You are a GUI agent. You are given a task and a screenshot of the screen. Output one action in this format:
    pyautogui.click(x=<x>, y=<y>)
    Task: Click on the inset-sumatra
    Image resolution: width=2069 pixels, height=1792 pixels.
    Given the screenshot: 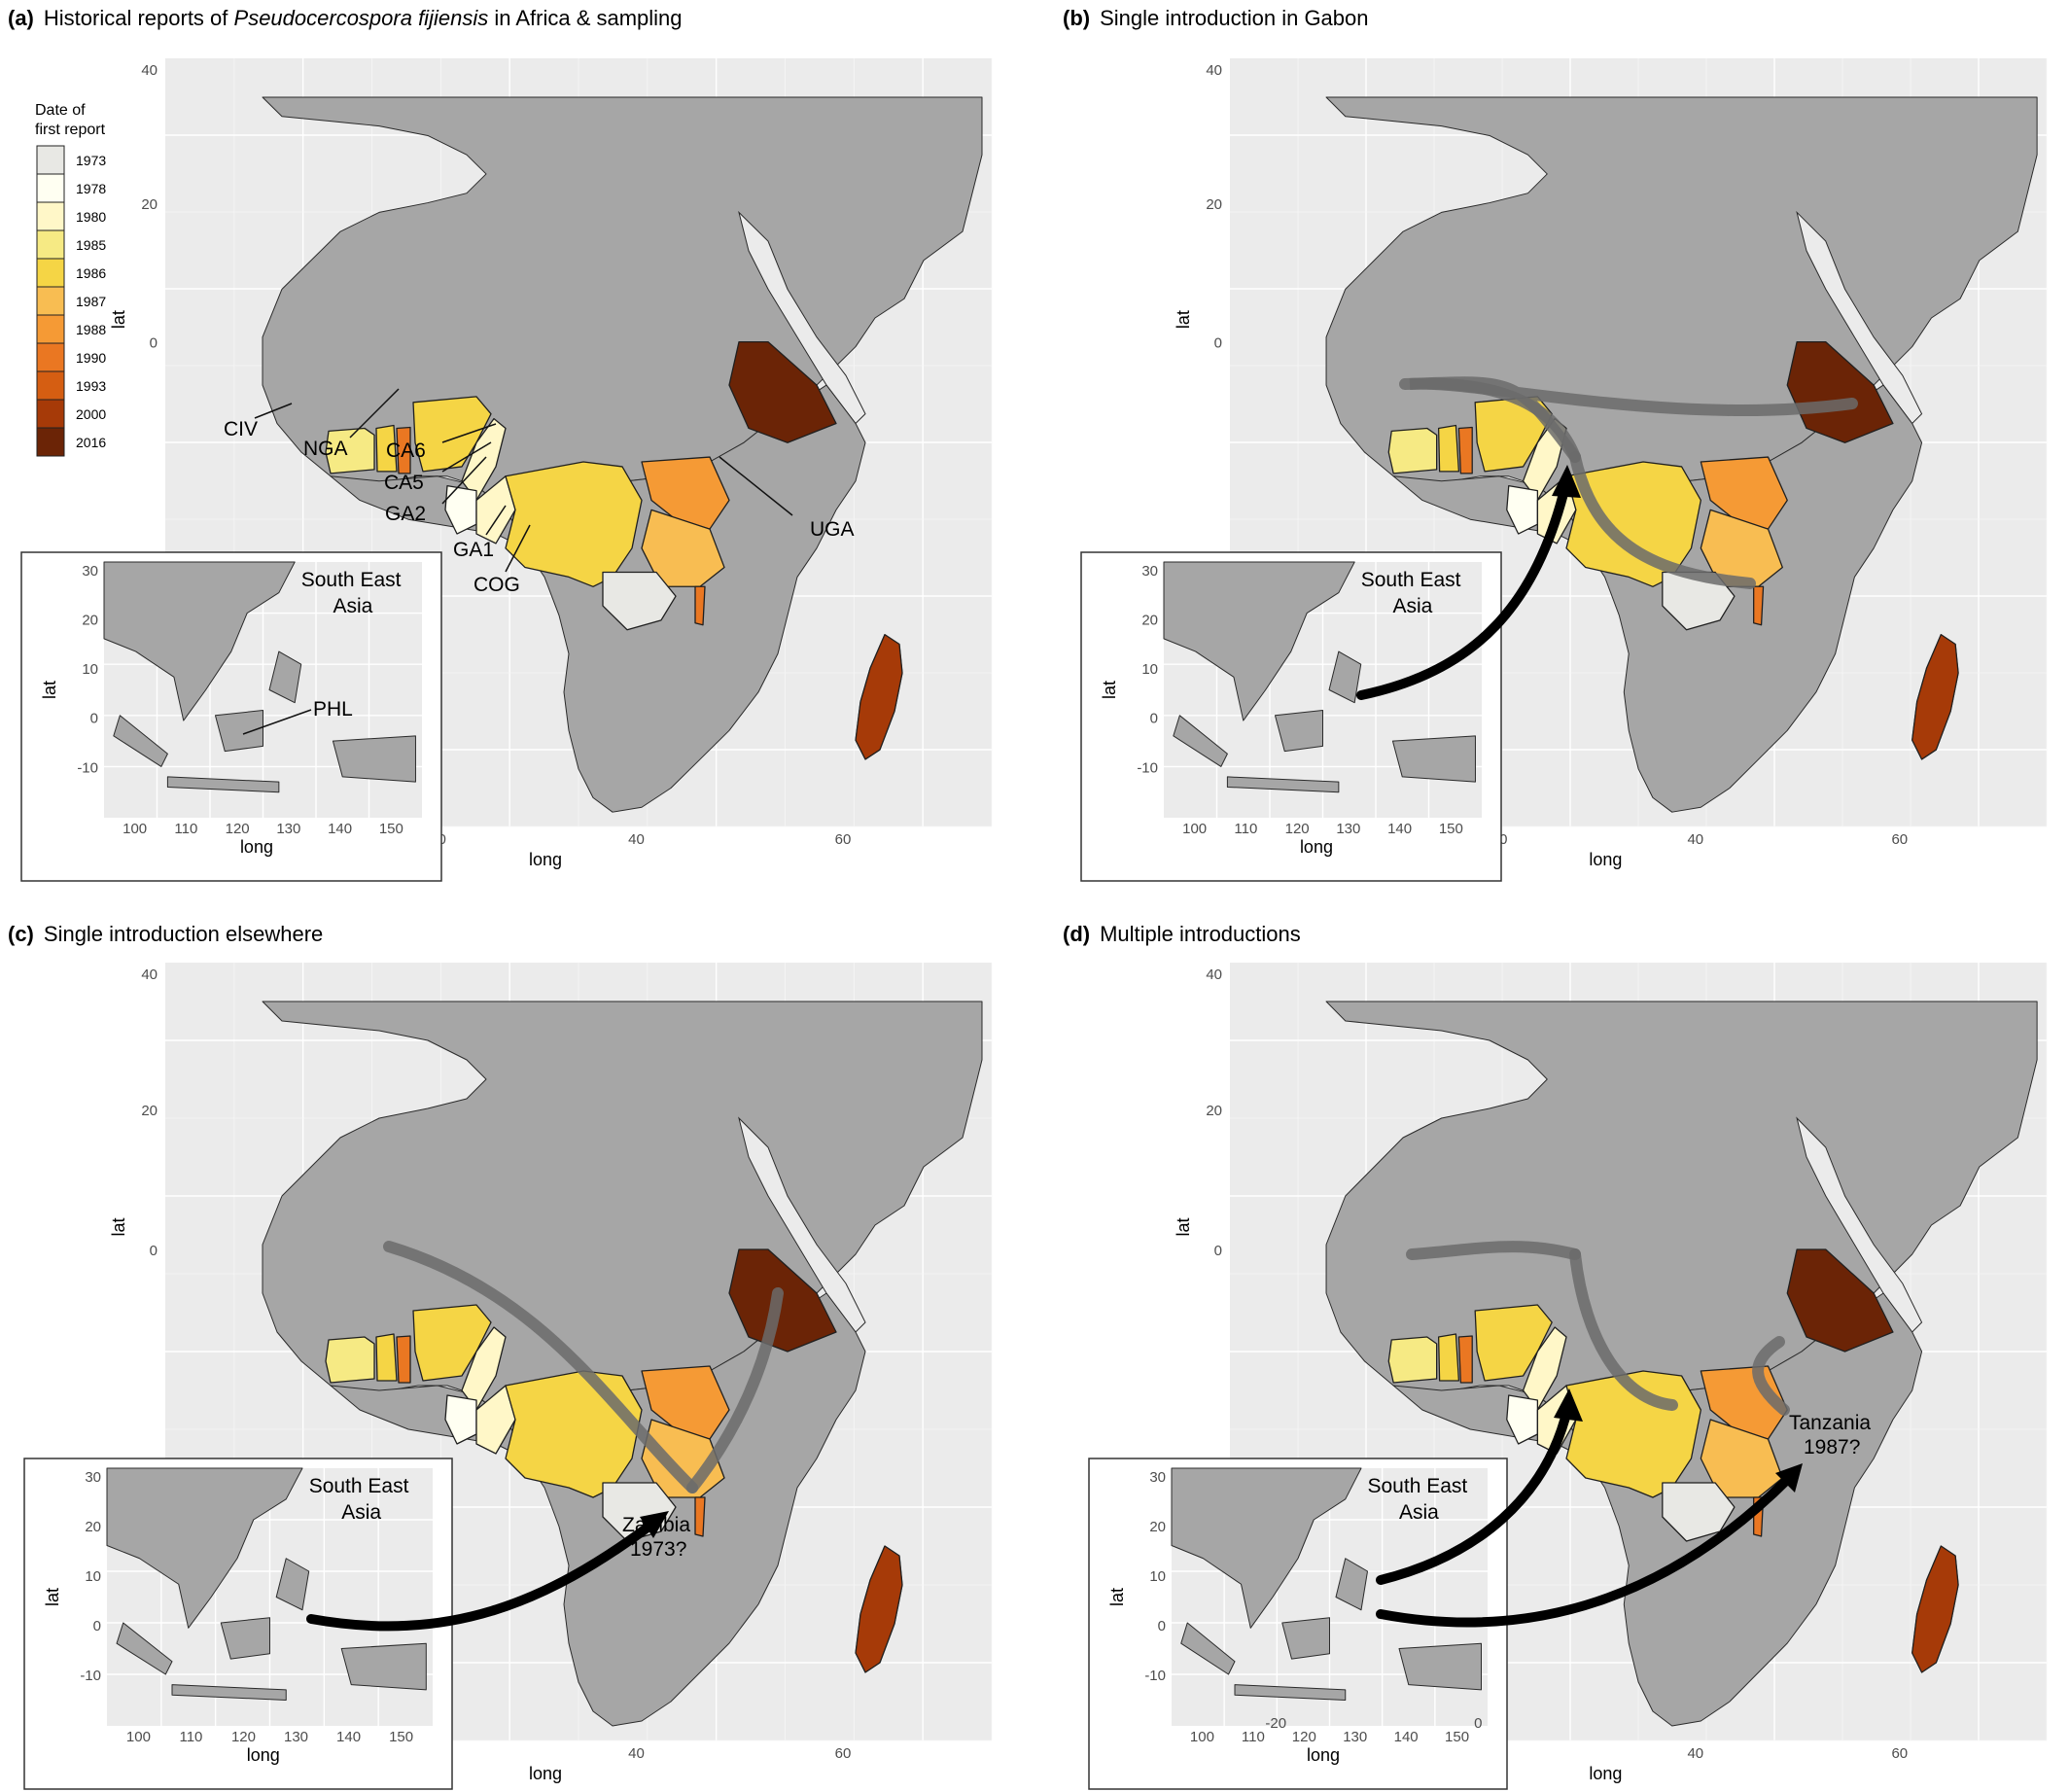 What is the action you would take?
    pyautogui.click(x=140, y=741)
    